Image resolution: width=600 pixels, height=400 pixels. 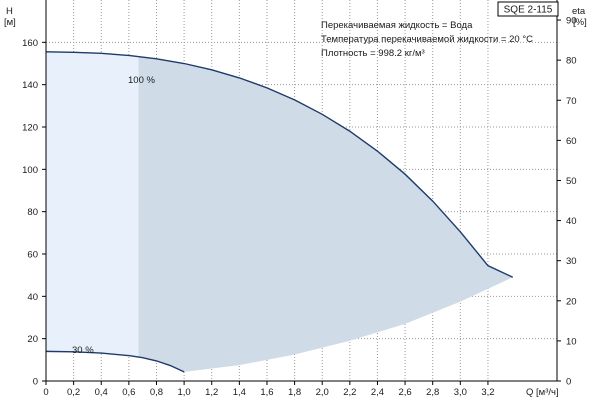 I want to click on info-line-density: Плотность = 998.2 кг/м³, so click(x=373, y=53).